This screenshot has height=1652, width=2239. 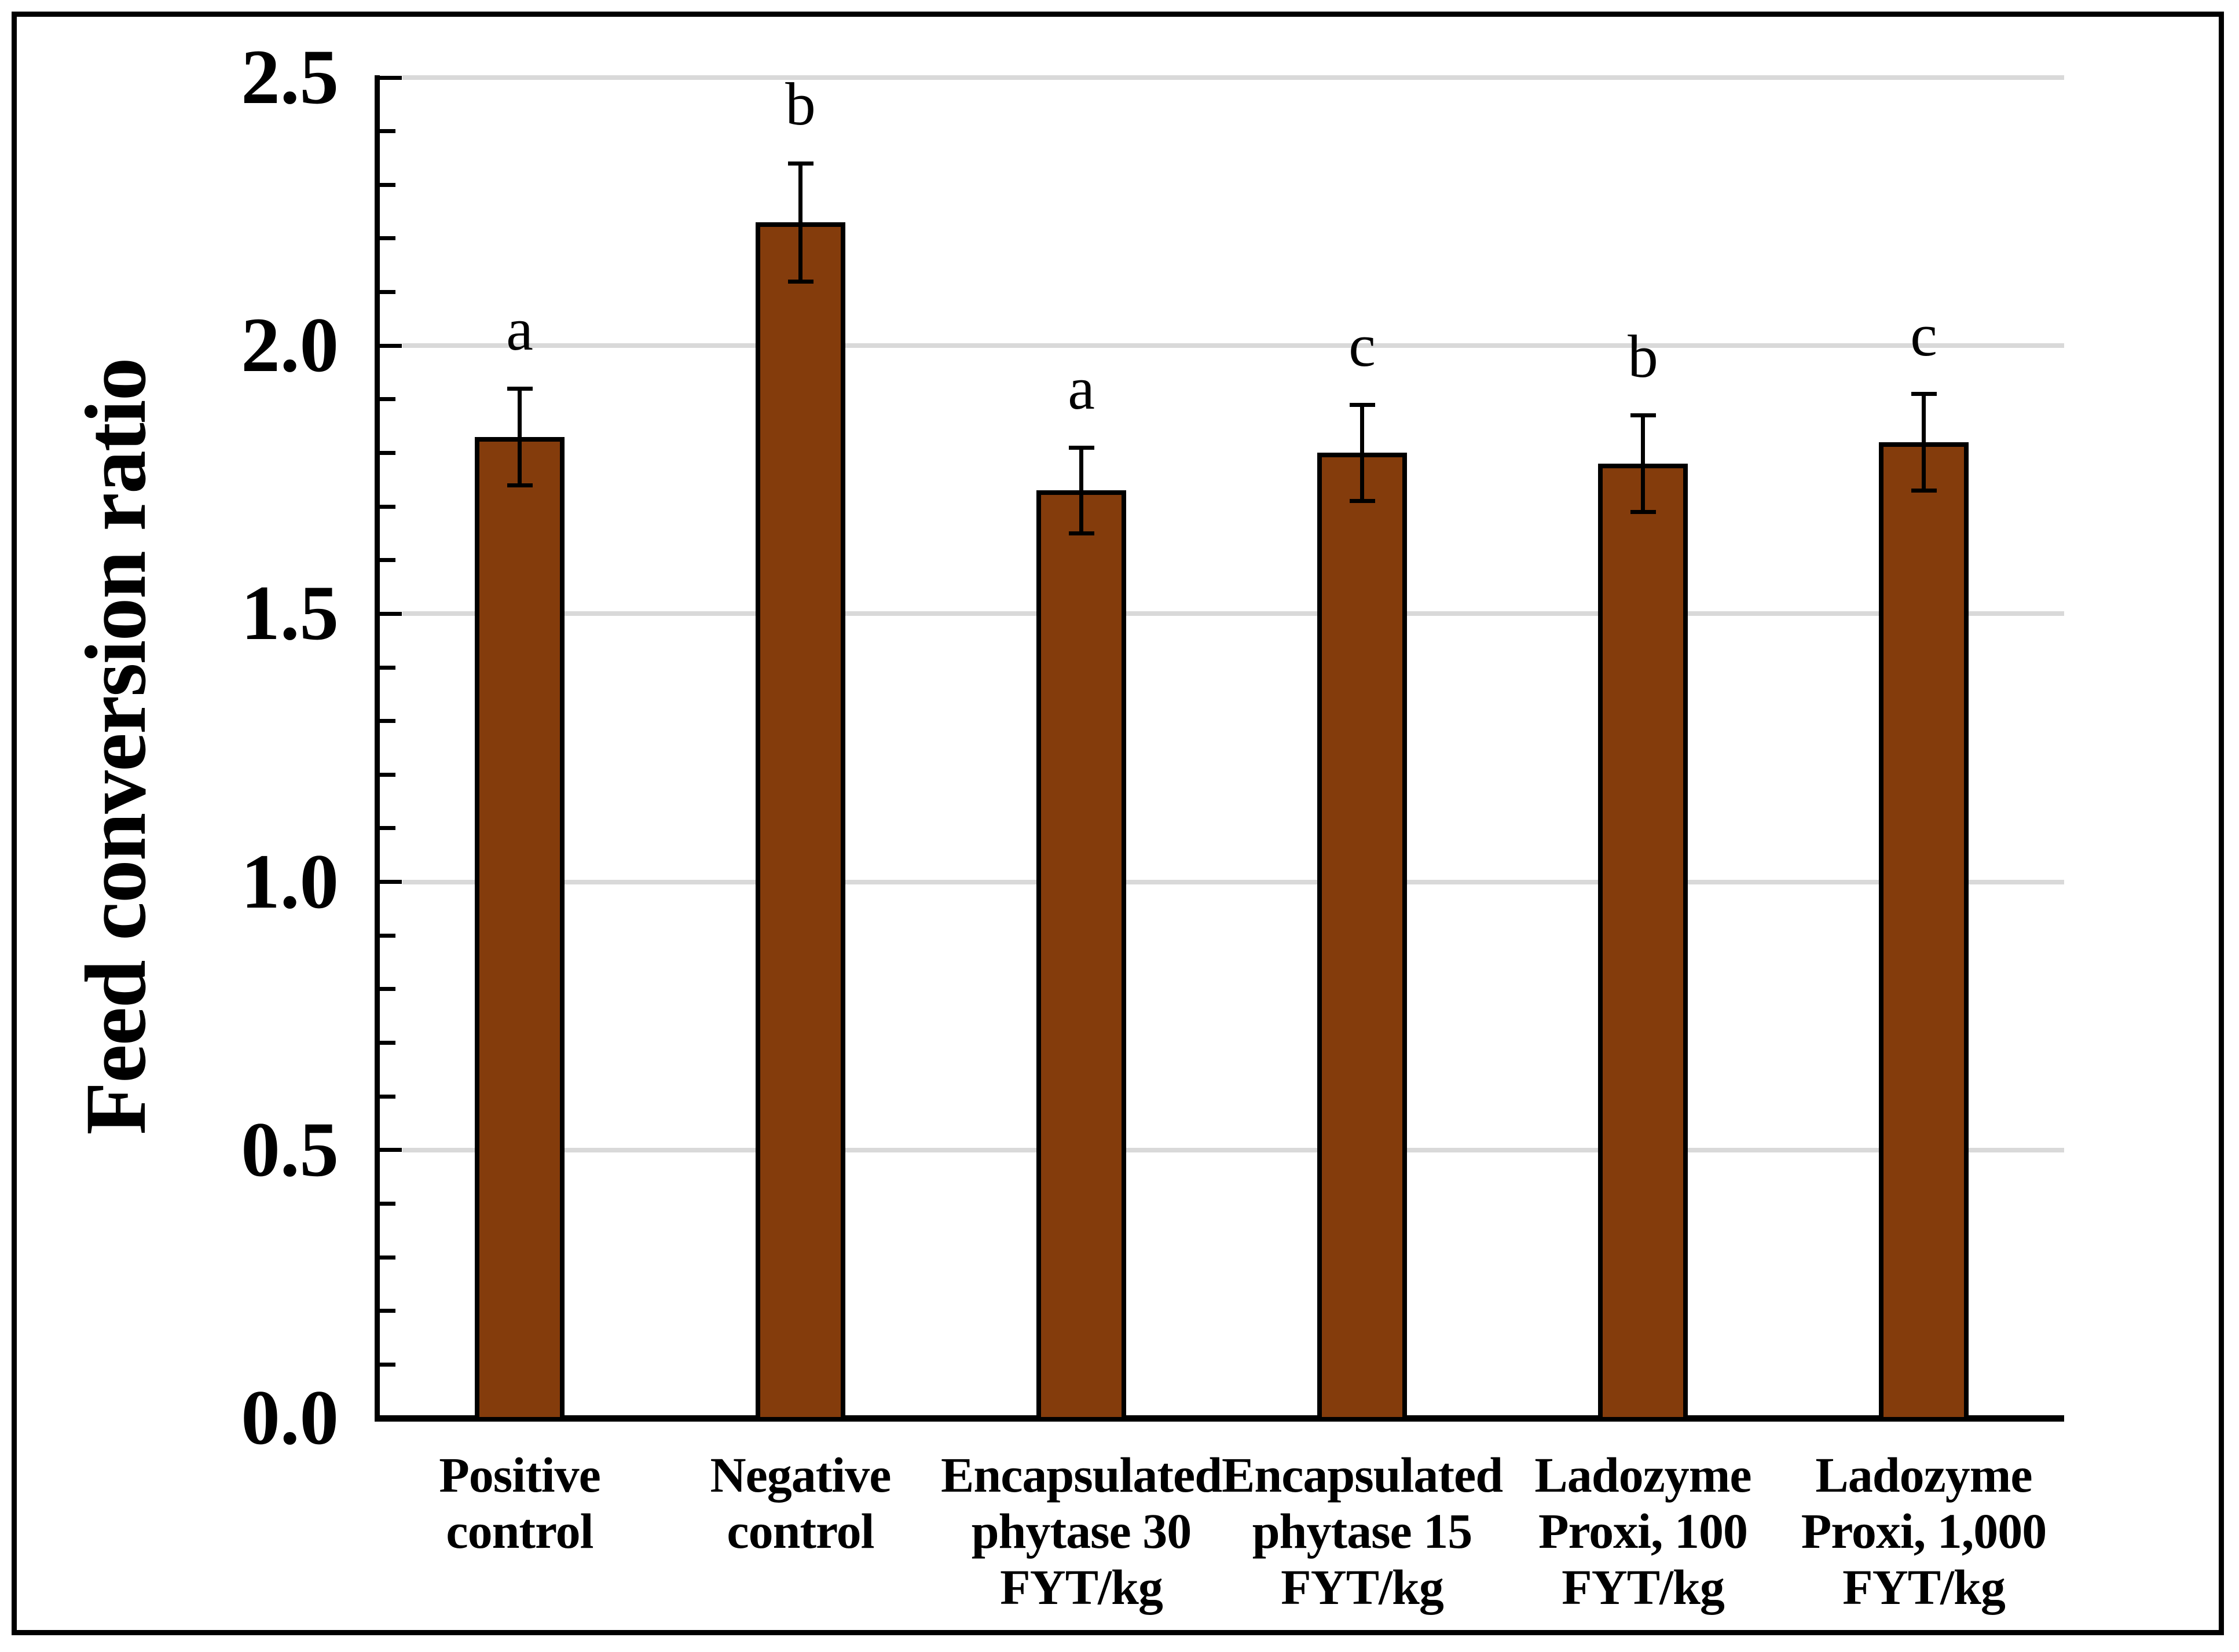 I want to click on x-category-label-line: phytase 30, so click(x=1081, y=1531).